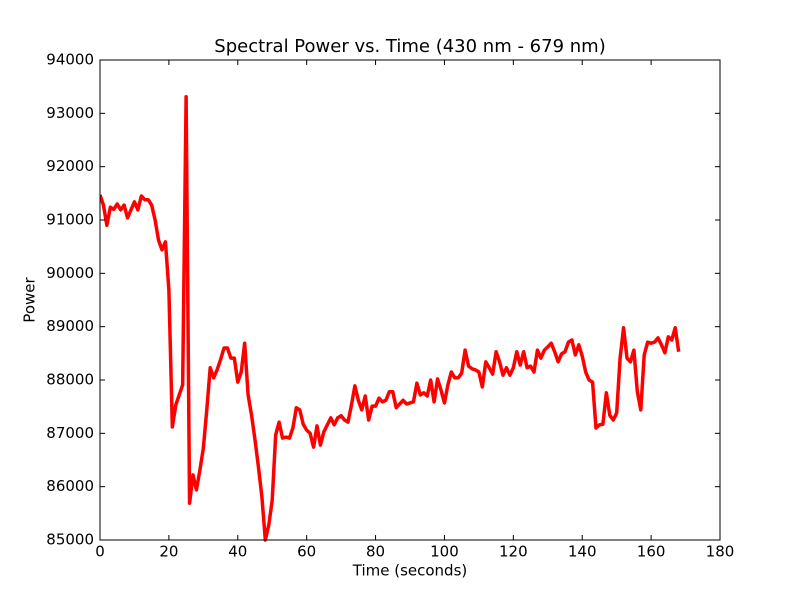 This screenshot has width=800, height=600. What do you see at coordinates (720, 552) in the screenshot?
I see `x-tick-label: 180` at bounding box center [720, 552].